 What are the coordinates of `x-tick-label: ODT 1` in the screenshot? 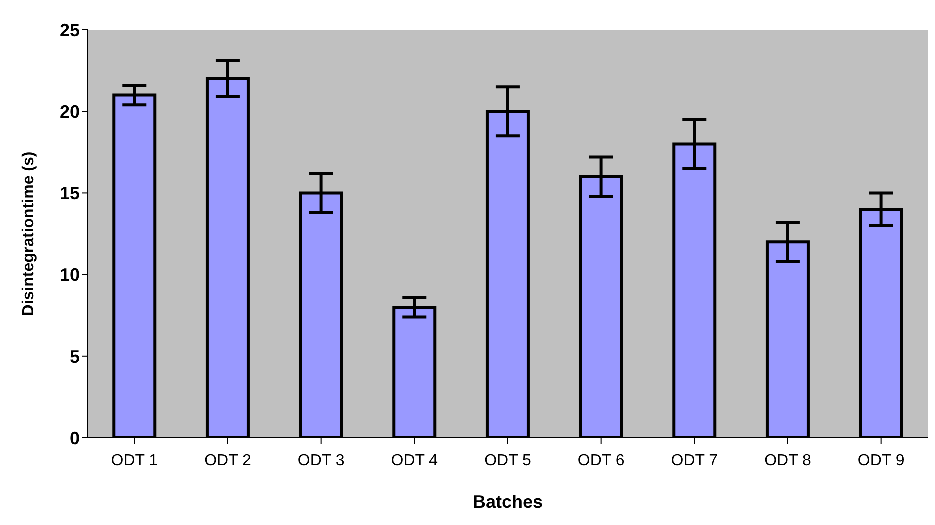 It's located at (134, 461).